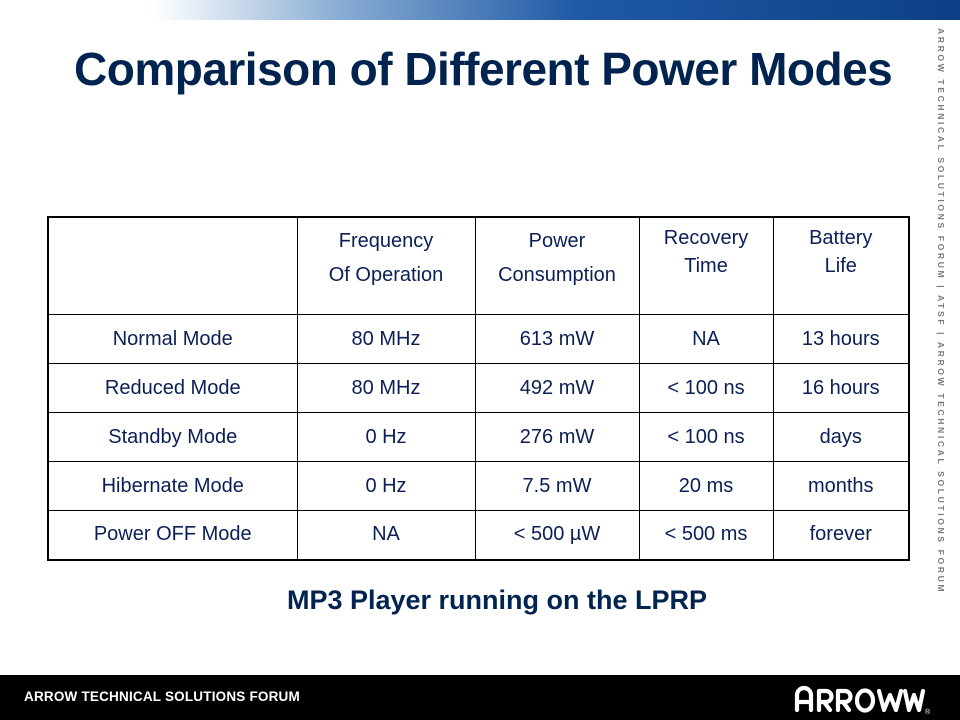 This screenshot has width=960, height=720. I want to click on logo-registered-mark: ®, so click(928, 711).